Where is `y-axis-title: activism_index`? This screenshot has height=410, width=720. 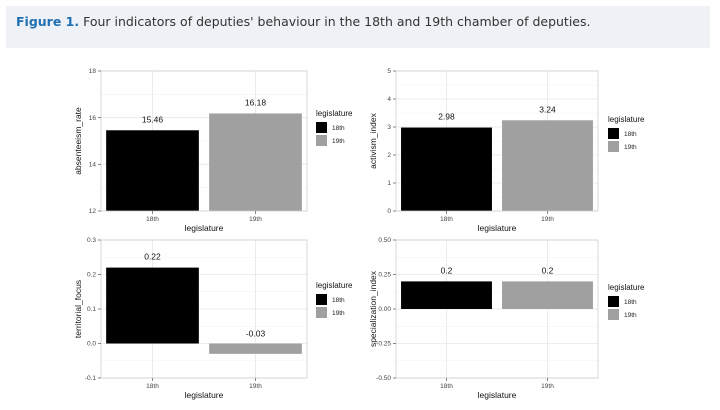 y-axis-title: activism_index is located at coordinates (373, 140).